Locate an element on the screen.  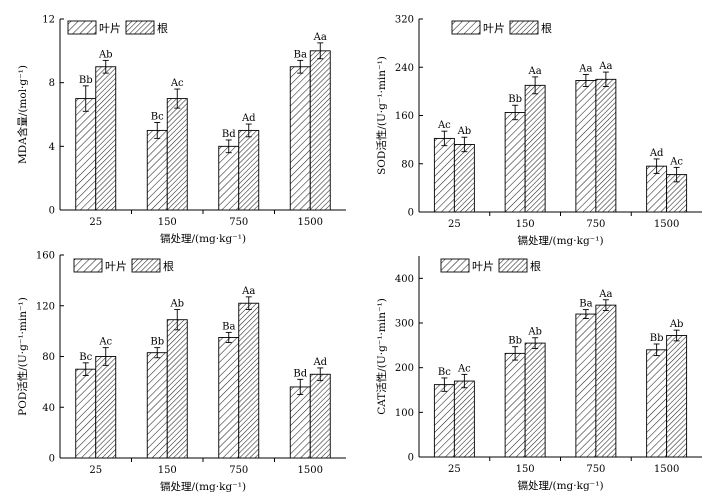
cat-x-tick-label: 150 is located at coordinates (525, 469).